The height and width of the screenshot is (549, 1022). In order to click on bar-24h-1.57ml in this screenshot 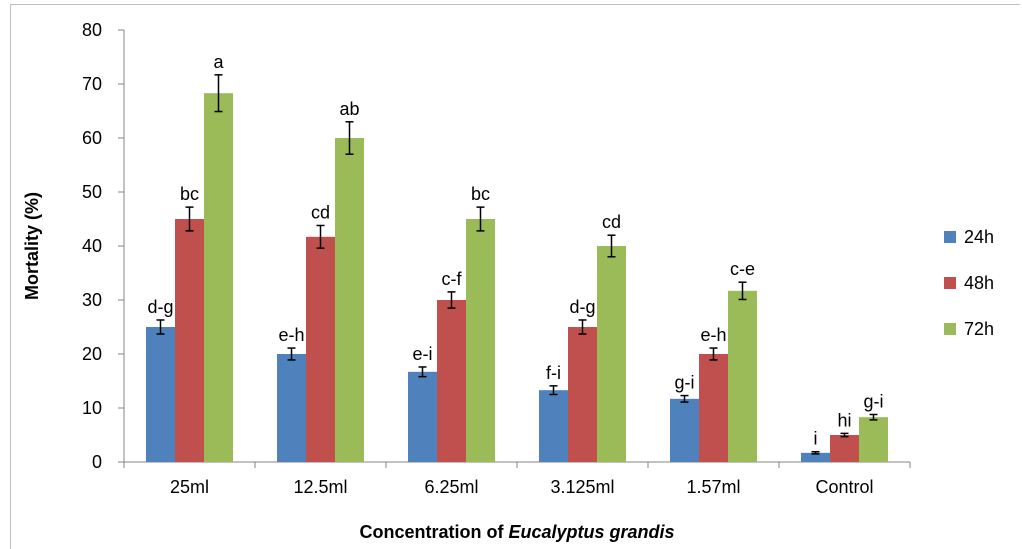, I will do `click(684, 430)`.